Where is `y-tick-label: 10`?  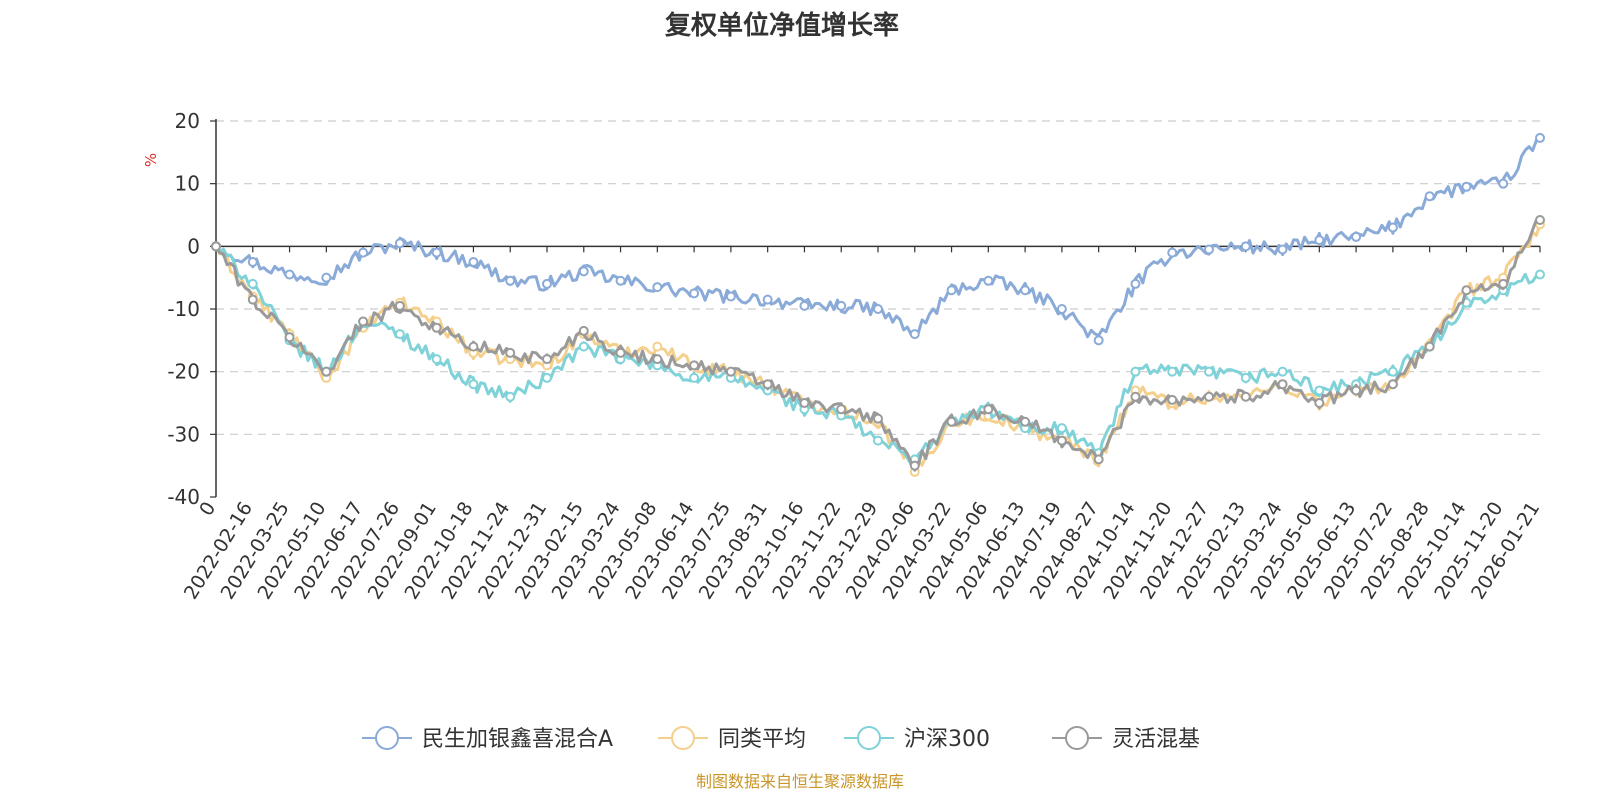
y-tick-label: 10 is located at coordinates (187, 184).